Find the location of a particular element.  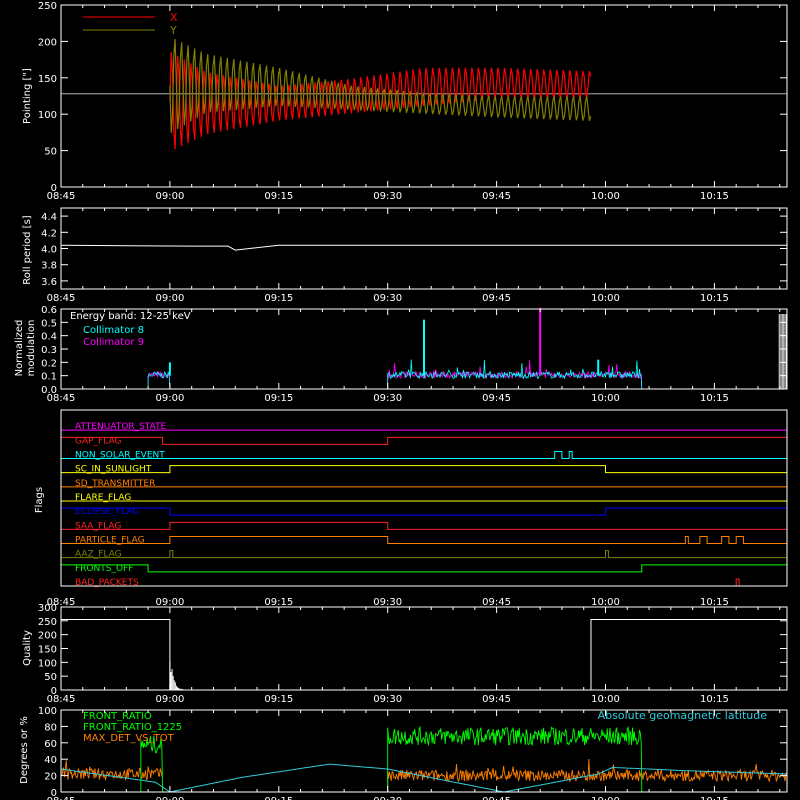

series-Y-wave is located at coordinates (380, 86).